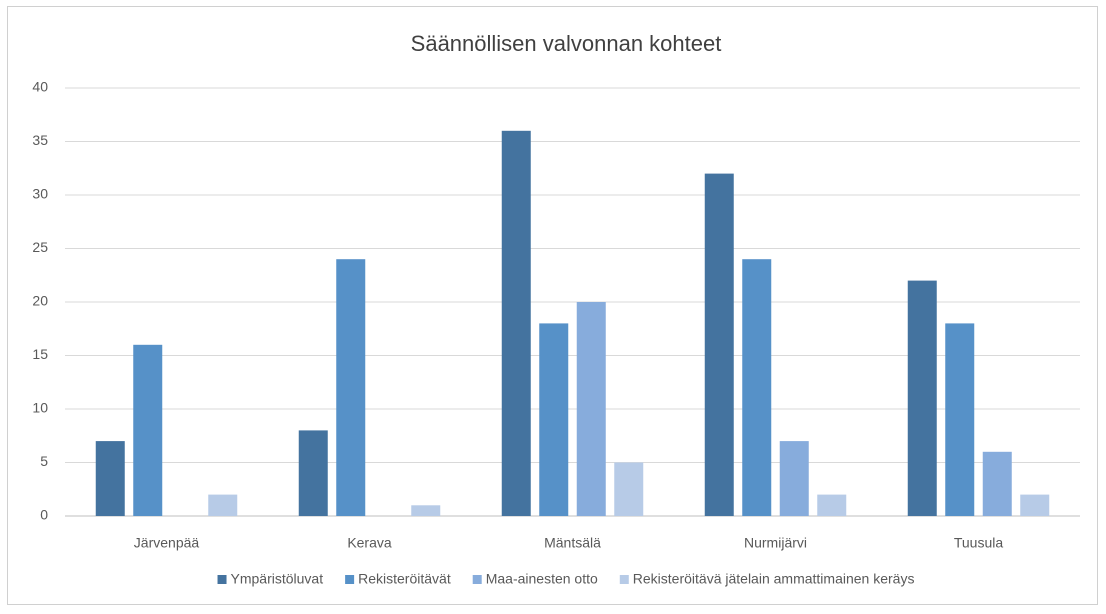  Describe the element at coordinates (542, 579) in the screenshot. I see `legend-label: Maa-ainesten otto` at that location.